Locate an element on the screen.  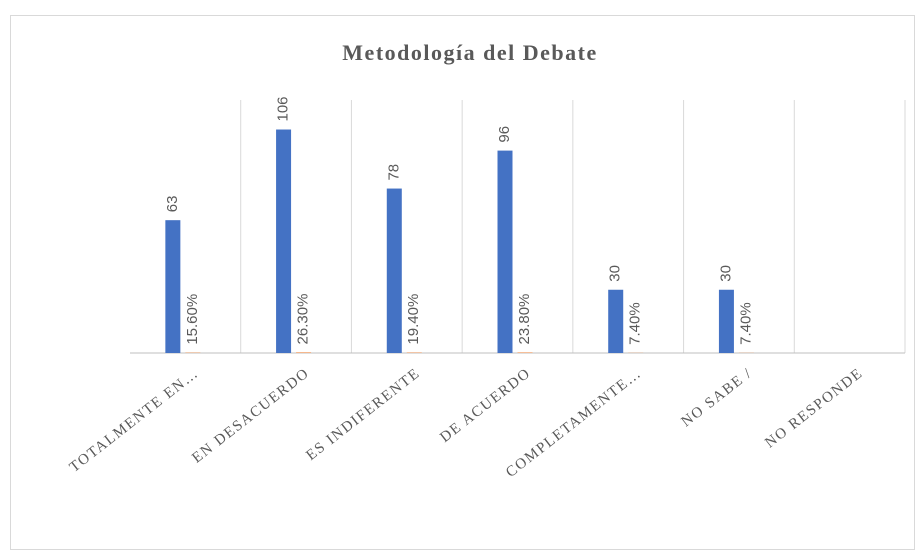
data-label: 78 is located at coordinates (393, 172).